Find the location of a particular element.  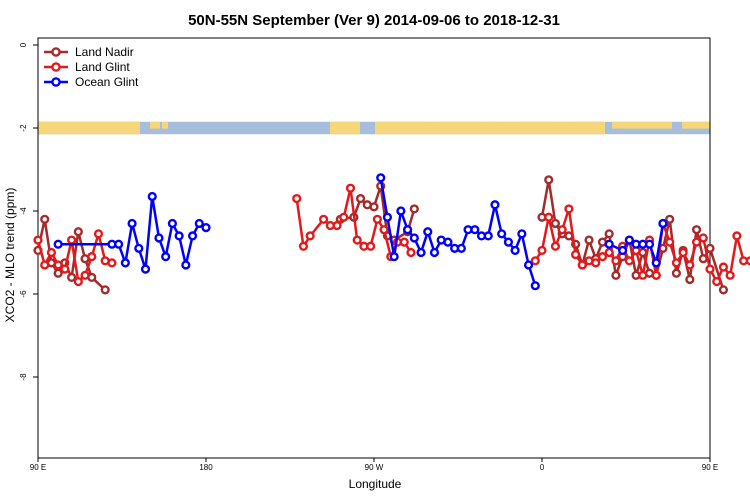

x-tick-label: 0 is located at coordinates (542, 467).